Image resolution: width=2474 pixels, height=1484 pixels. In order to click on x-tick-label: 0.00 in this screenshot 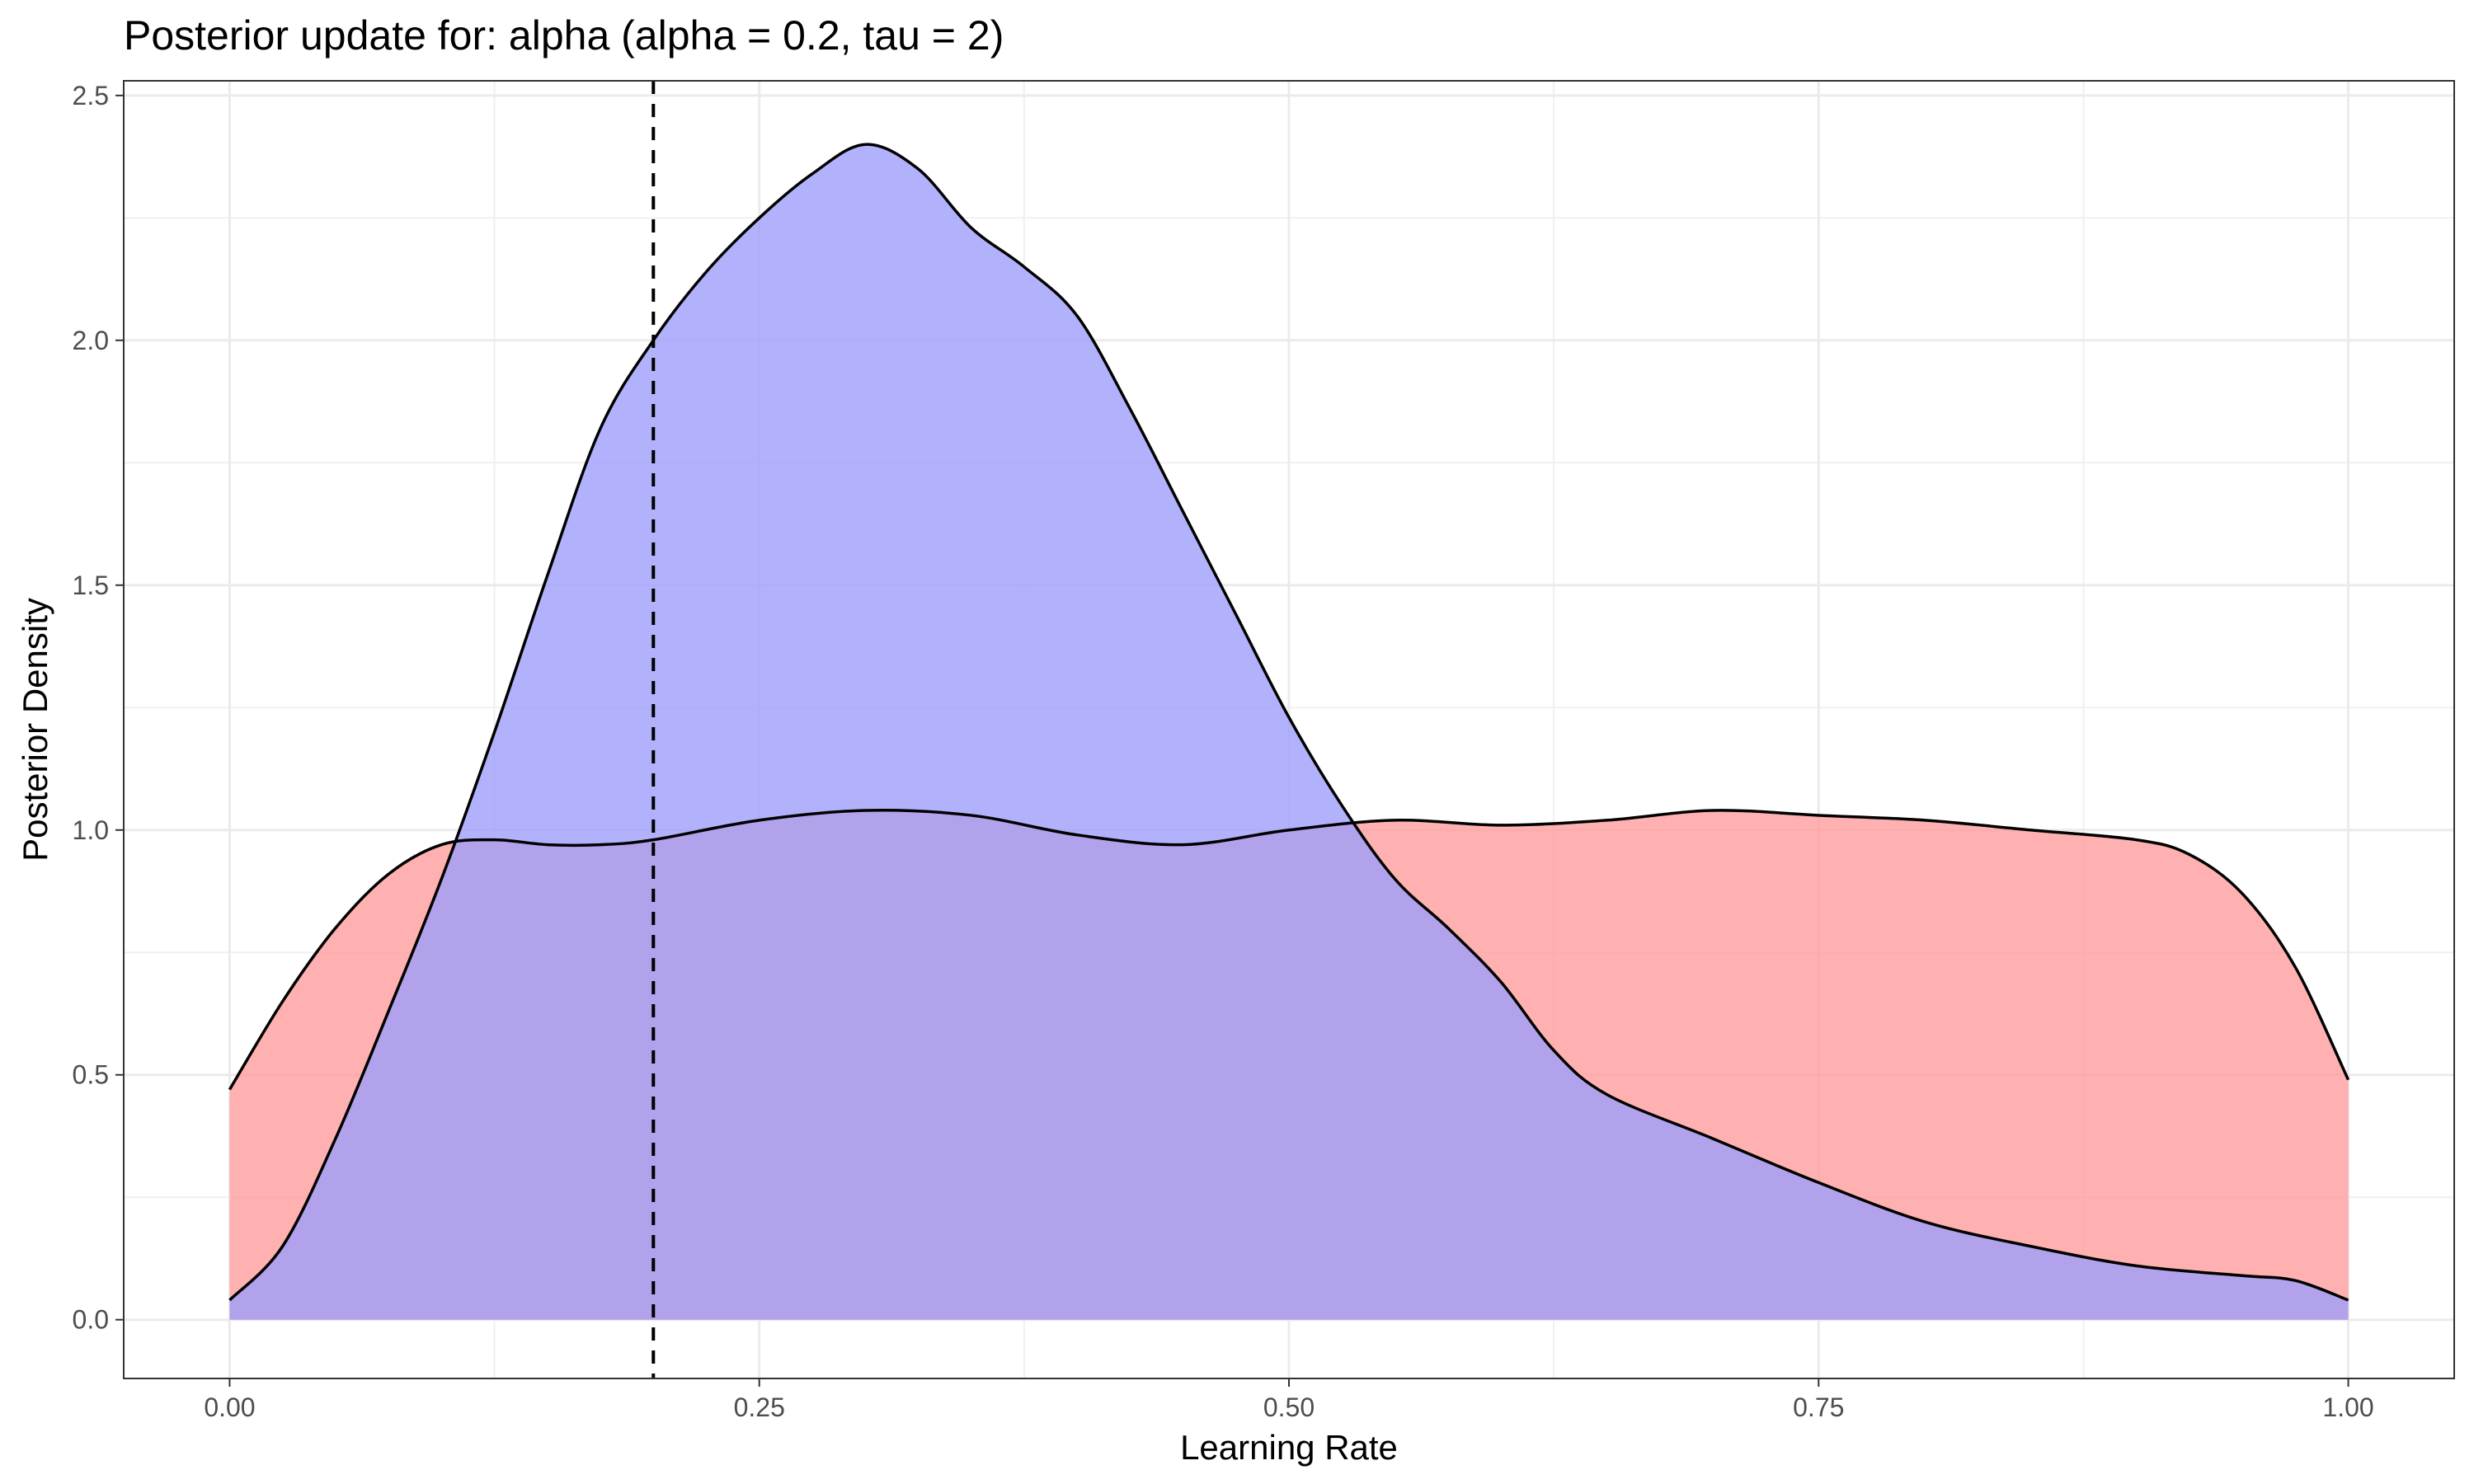, I will do `click(229, 1407)`.